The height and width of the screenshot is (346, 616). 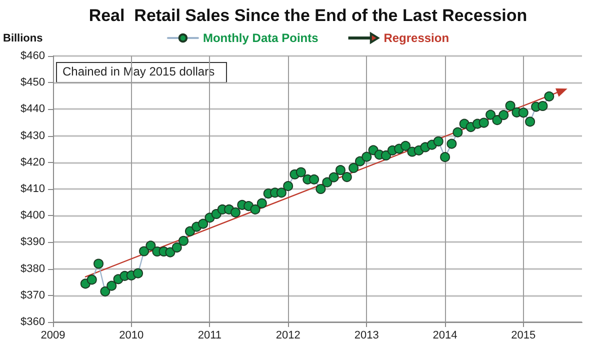 What do you see at coordinates (417, 38) in the screenshot?
I see `legend-label: Regression` at bounding box center [417, 38].